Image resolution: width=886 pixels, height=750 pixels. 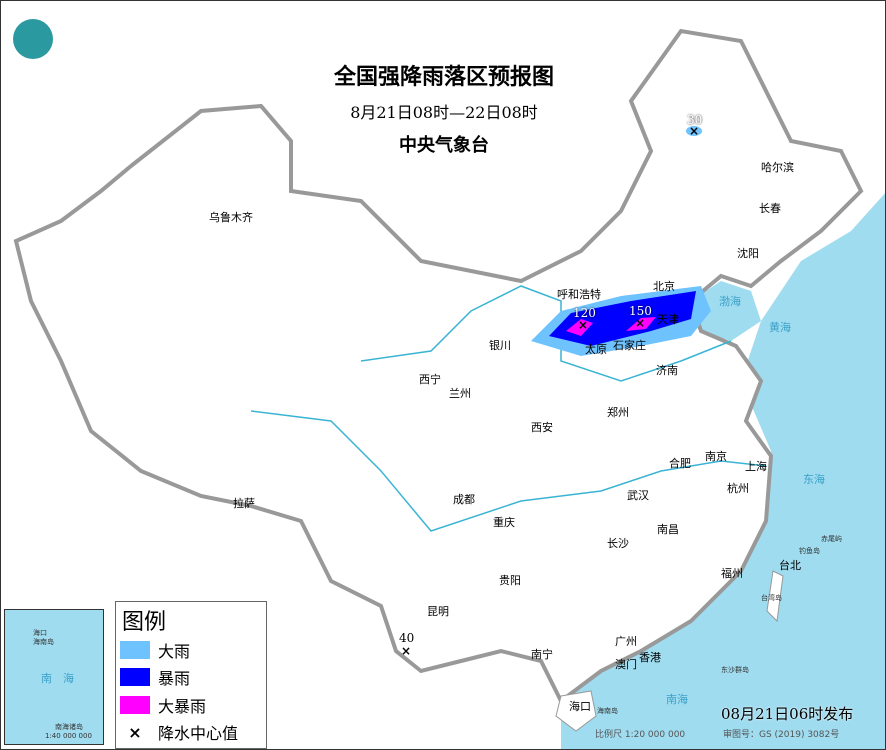 I want to click on legend-label: 暴雨, so click(x=174, y=678).